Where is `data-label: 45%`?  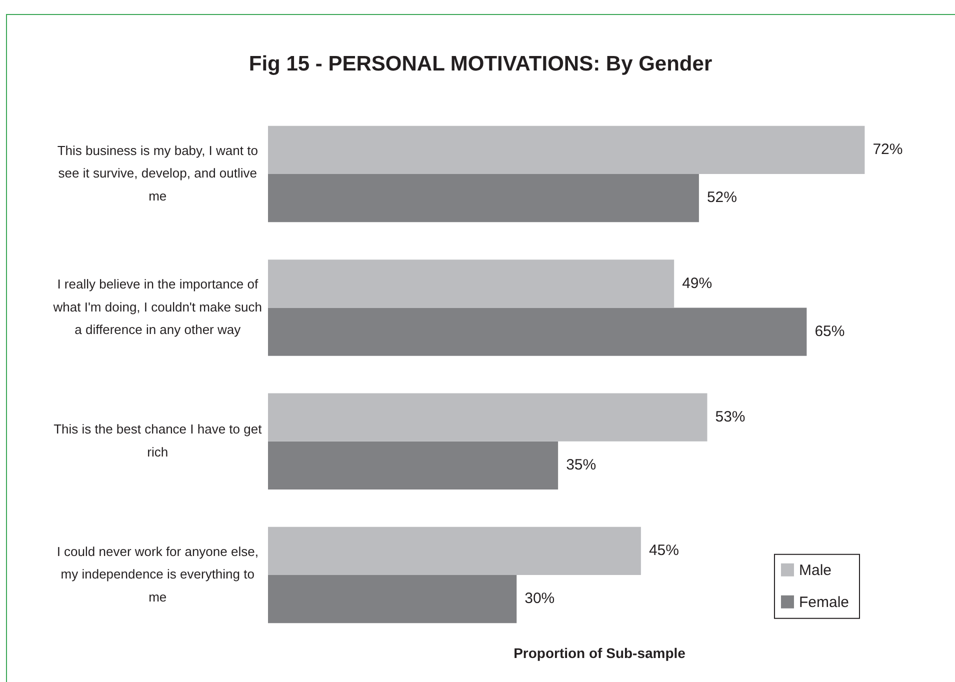
data-label: 45% is located at coordinates (663, 551).